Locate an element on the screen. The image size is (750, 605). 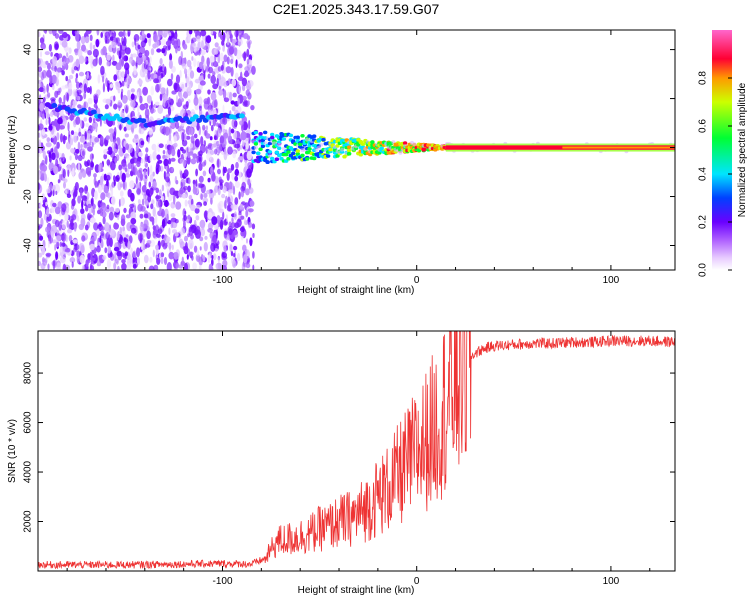
faint-line-blob is located at coordinates (202, 117).